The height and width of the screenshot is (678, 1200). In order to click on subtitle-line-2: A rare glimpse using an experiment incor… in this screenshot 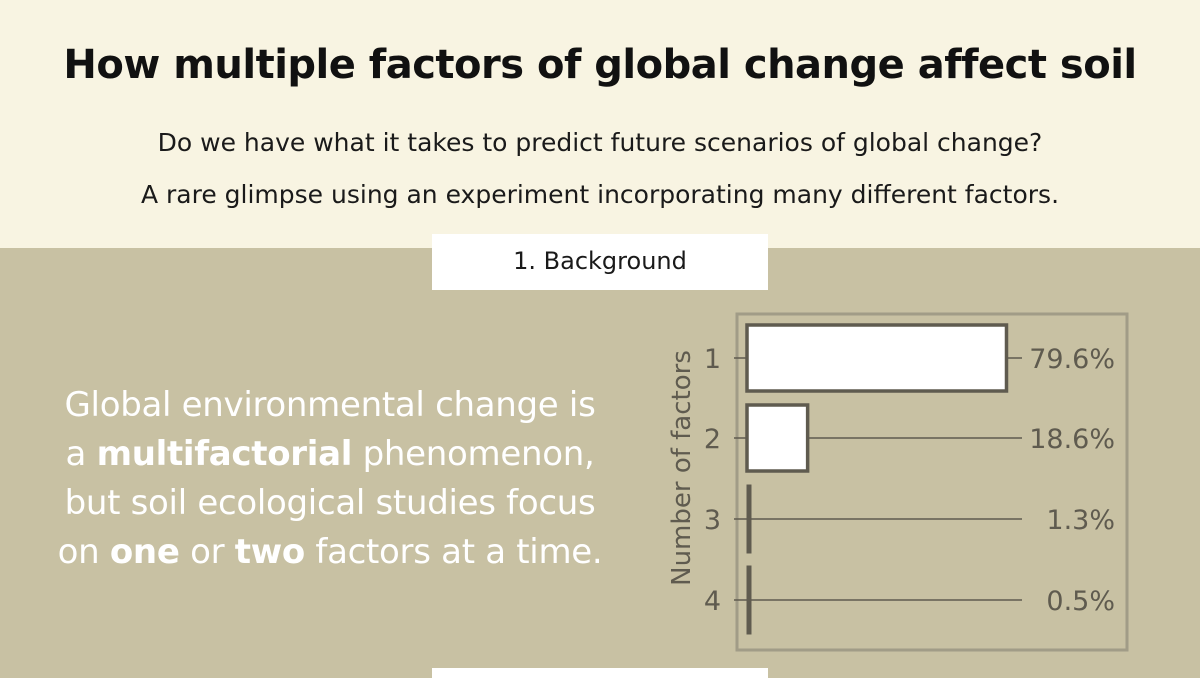, I will do `click(600, 194)`.